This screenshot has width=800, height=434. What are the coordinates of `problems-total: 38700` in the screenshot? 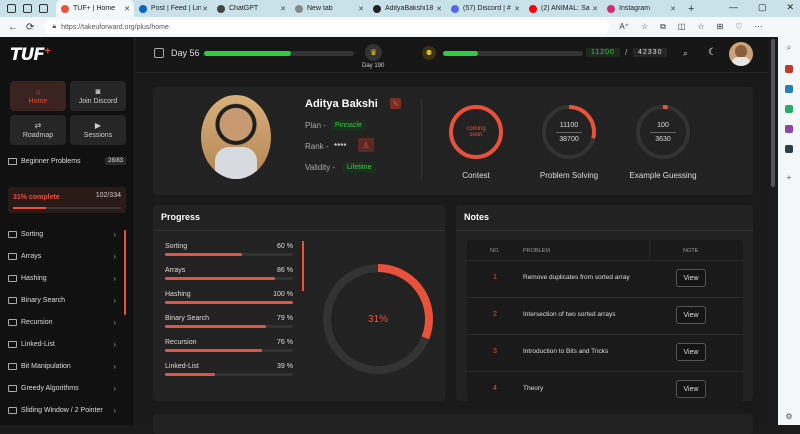 It's located at (569, 139).